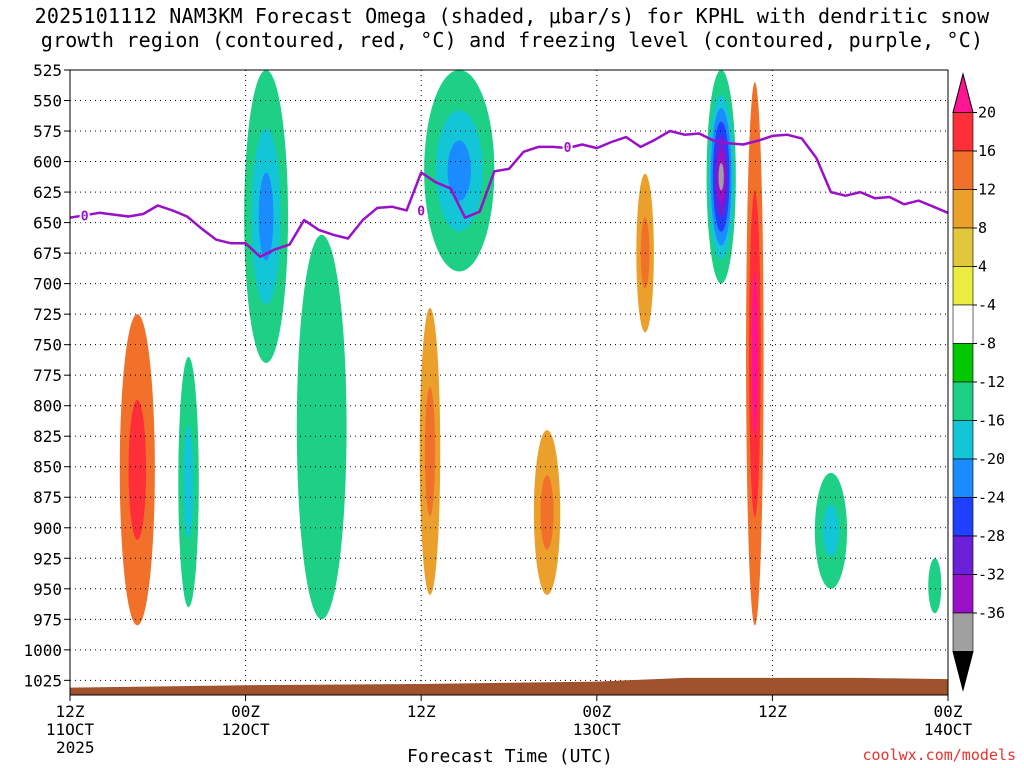  Describe the element at coordinates (987, 113) in the screenshot. I see `colorbar-label-0: 20` at that location.